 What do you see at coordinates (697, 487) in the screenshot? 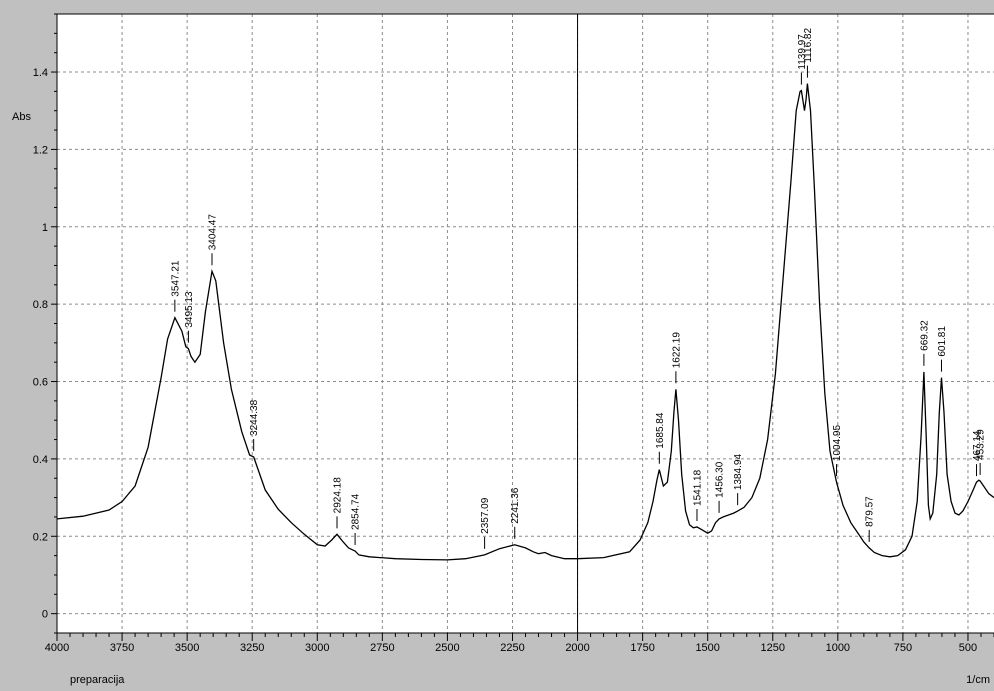
I see `peak-label: 1541.18` at bounding box center [697, 487].